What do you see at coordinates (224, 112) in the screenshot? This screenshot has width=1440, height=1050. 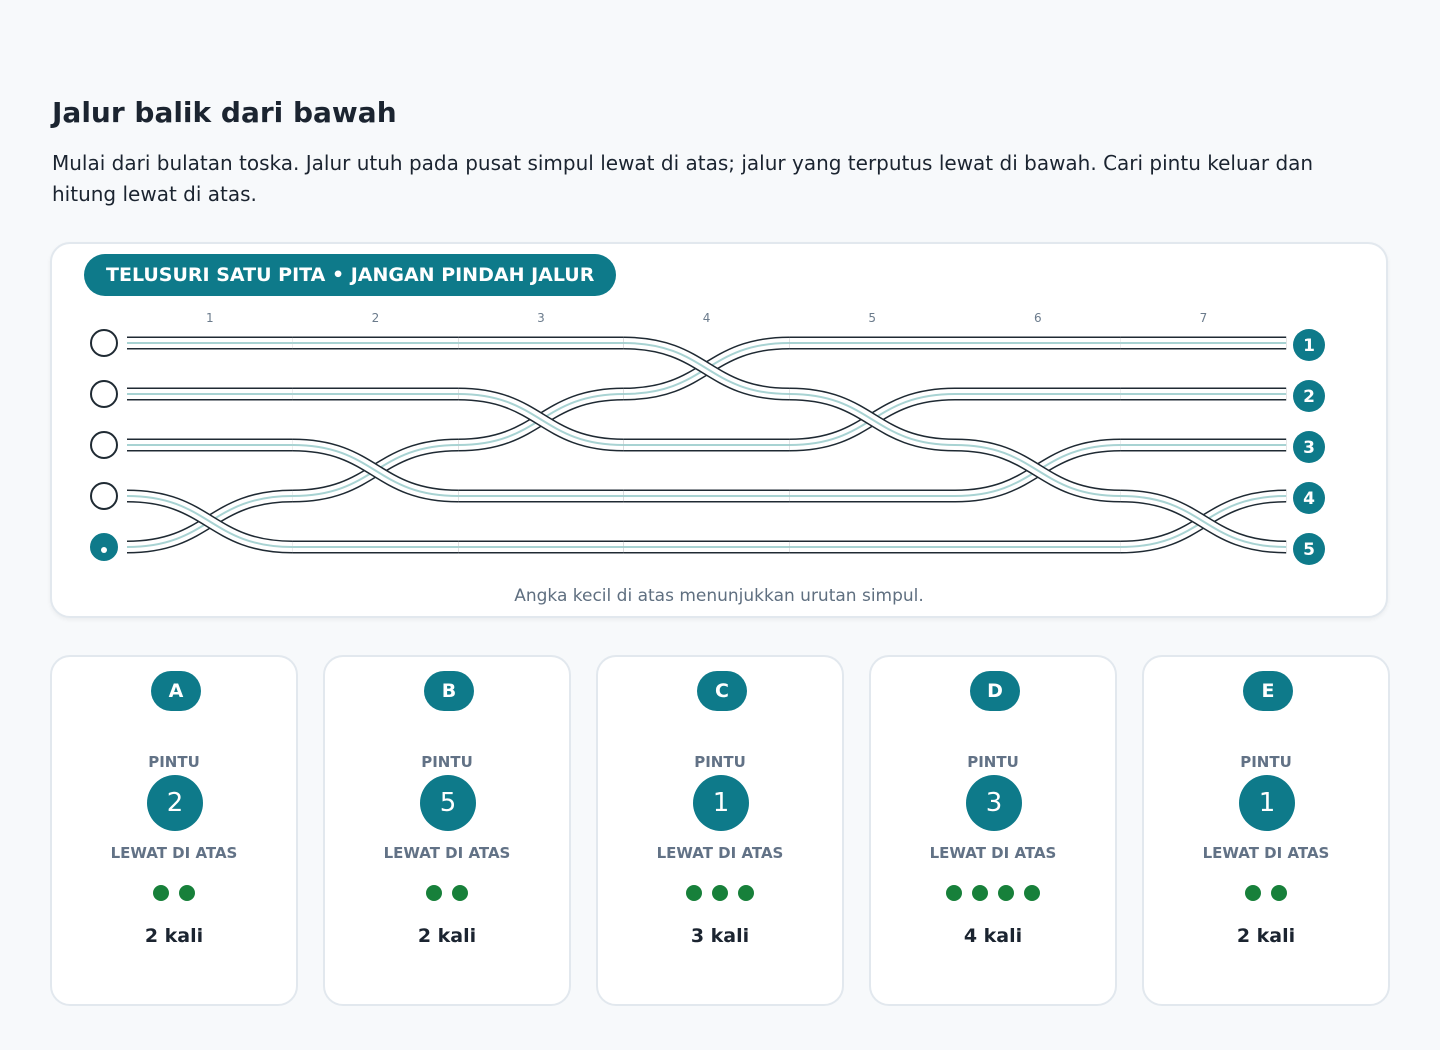 I see `title: Jalur balik dari bawah` at bounding box center [224, 112].